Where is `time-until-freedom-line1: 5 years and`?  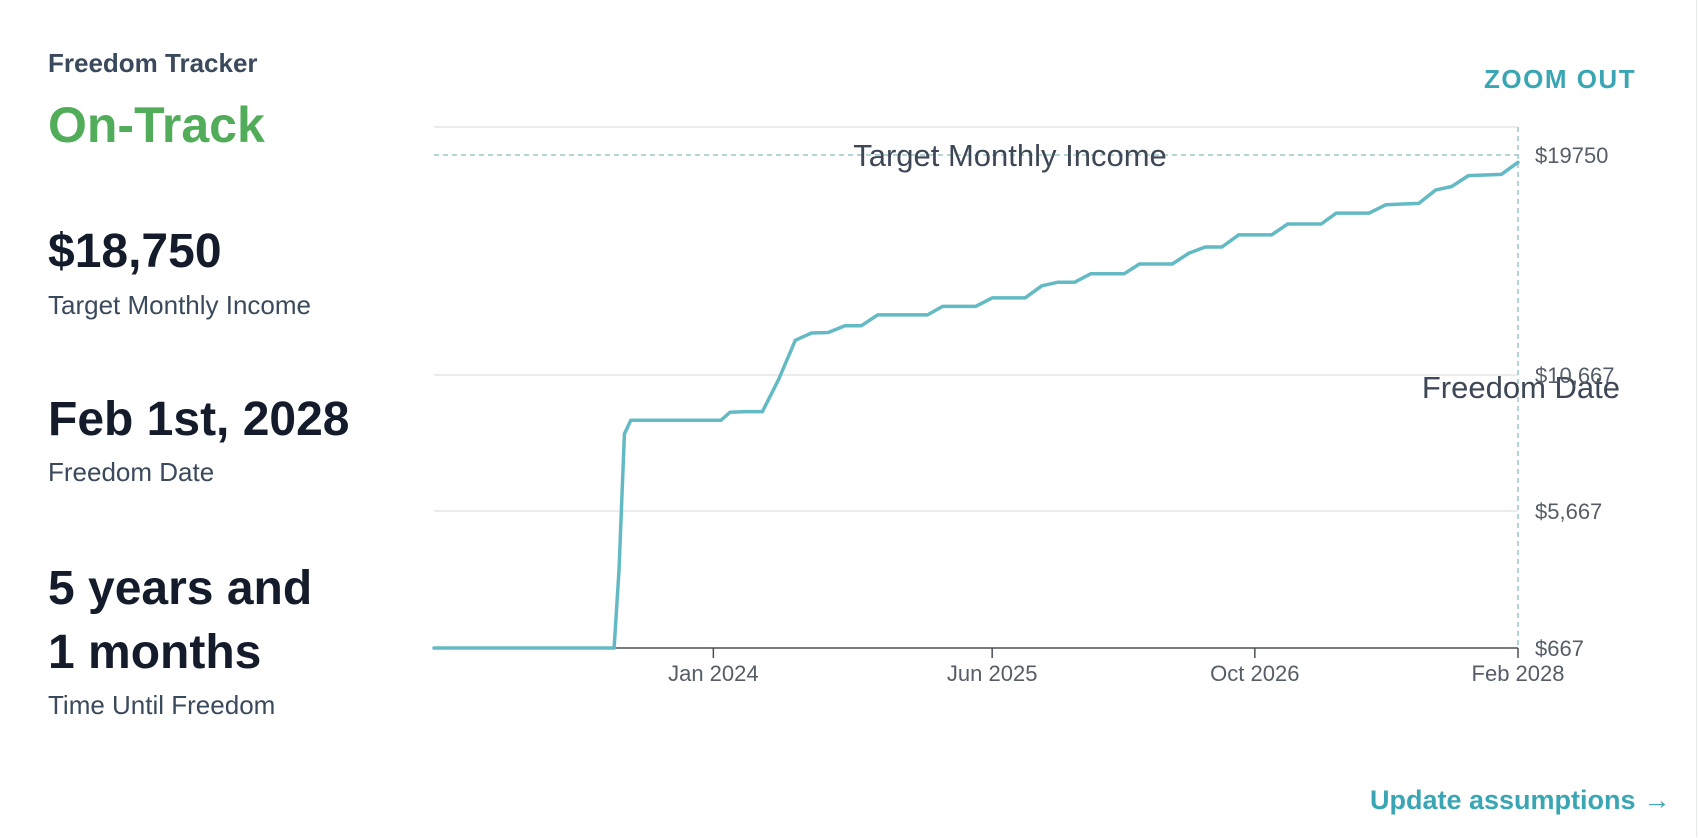
time-until-freedom-line1: 5 years and is located at coordinates (180, 588).